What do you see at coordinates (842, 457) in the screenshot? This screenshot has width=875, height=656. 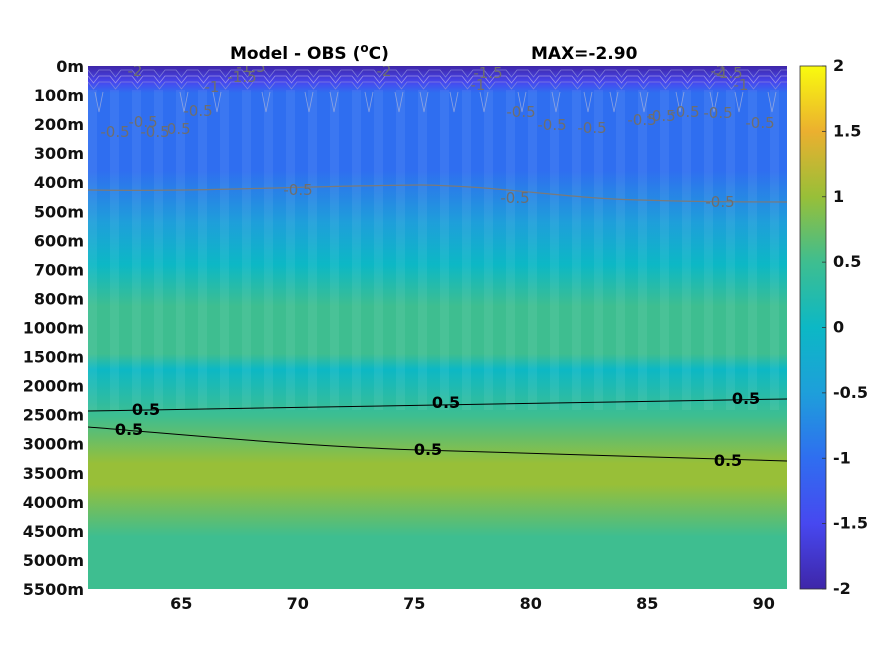 I see `colorbar-tick-label: -1` at bounding box center [842, 457].